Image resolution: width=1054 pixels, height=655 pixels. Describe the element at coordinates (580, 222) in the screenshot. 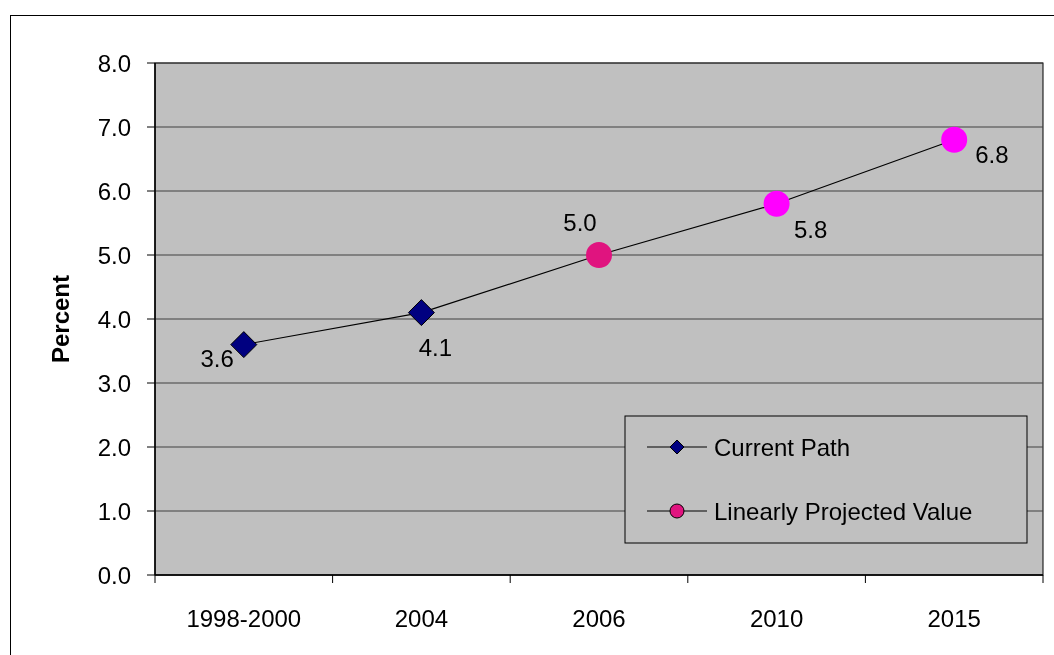

I see `data-label: 5.0` at that location.